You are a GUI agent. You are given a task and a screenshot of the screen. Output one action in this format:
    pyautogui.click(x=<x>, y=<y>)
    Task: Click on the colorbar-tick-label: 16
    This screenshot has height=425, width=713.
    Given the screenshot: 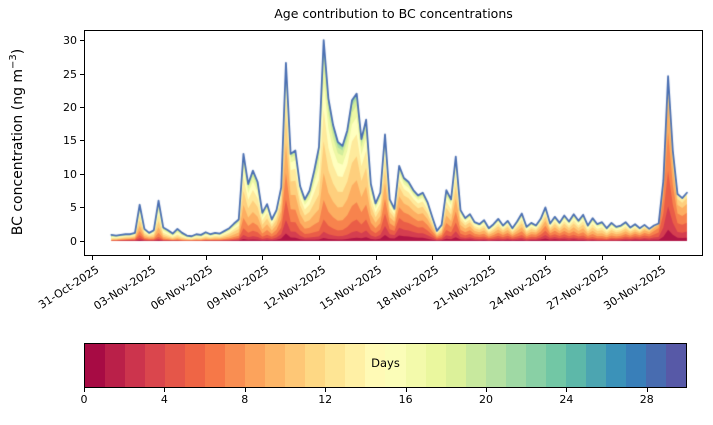 What is the action you would take?
    pyautogui.click(x=405, y=399)
    